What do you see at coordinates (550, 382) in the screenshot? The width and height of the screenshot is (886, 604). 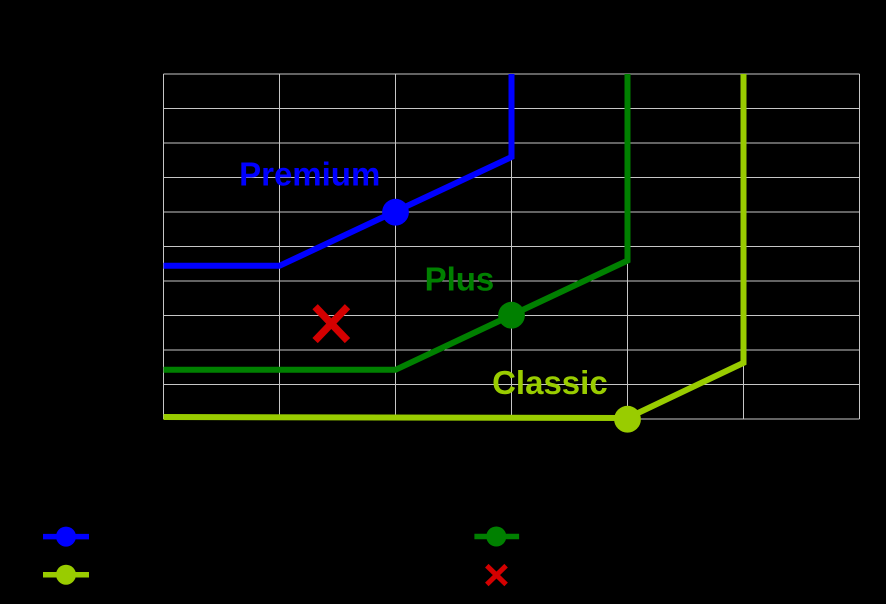 I see `svg-text: Classic` at bounding box center [550, 382].